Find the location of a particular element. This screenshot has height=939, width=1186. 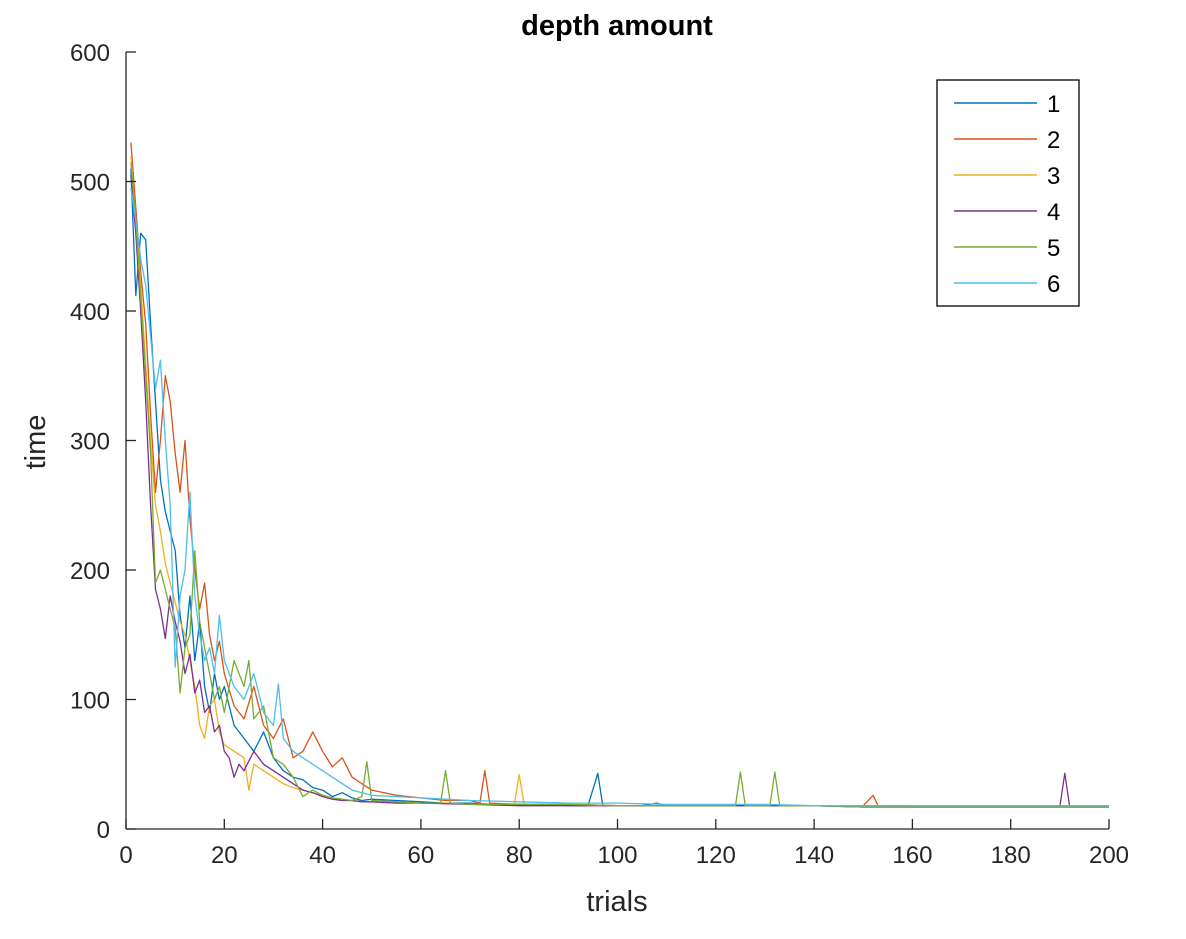

chart-title: depth amount is located at coordinates (617, 26).